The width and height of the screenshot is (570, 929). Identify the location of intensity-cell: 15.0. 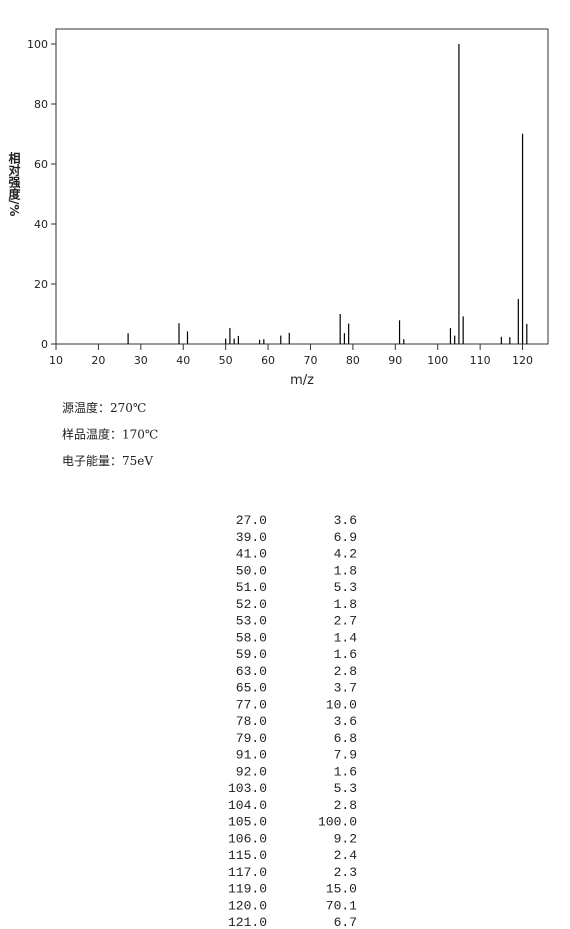
(341, 889).